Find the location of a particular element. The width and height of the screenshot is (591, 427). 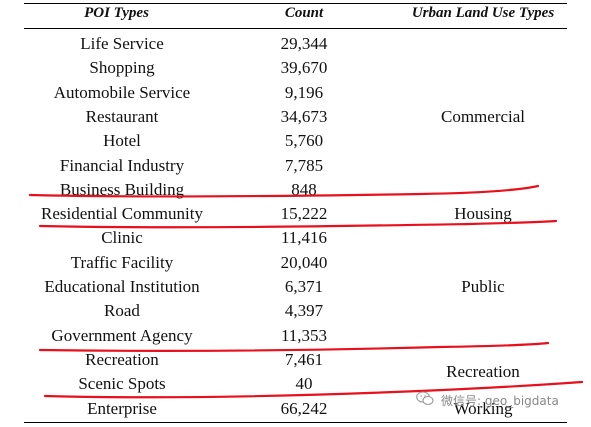

table-row: Automobile Service 9,196 is located at coordinates (295, 93).